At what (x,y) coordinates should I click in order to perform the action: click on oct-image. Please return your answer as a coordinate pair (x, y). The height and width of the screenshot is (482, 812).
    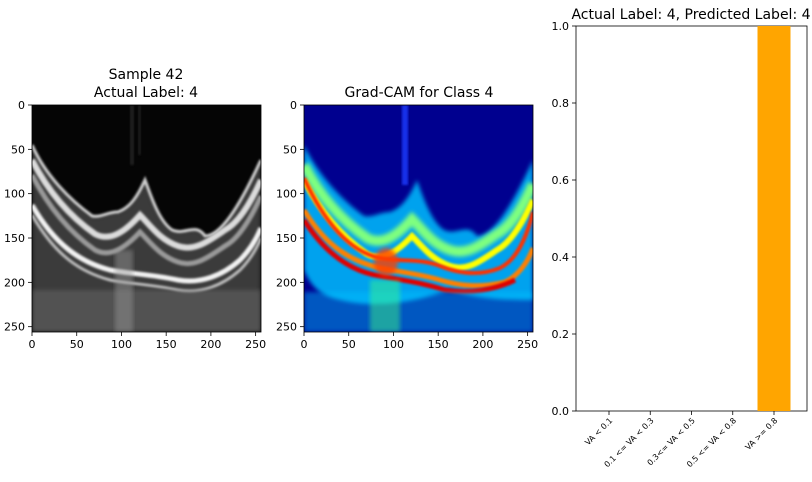
    Looking at the image, I should click on (146, 218).